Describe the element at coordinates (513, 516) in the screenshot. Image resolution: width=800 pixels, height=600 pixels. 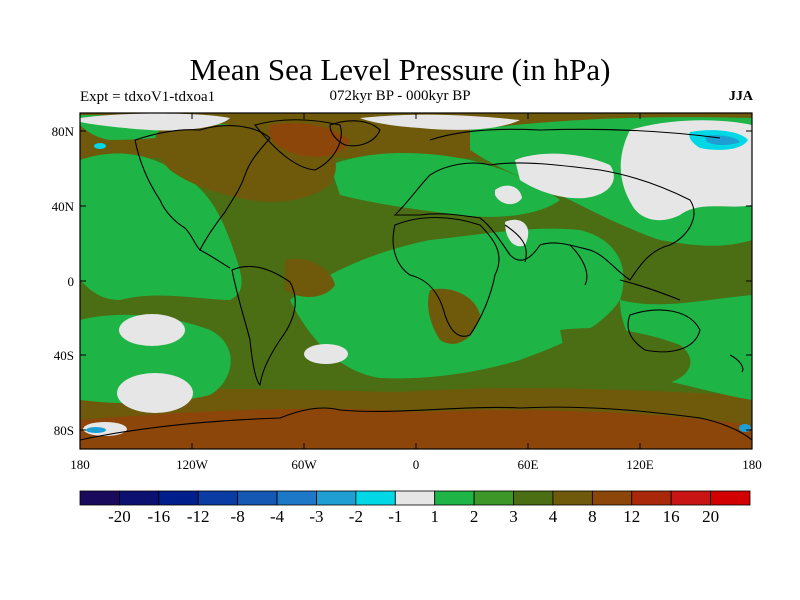
I see `colorbar-label: 3` at that location.